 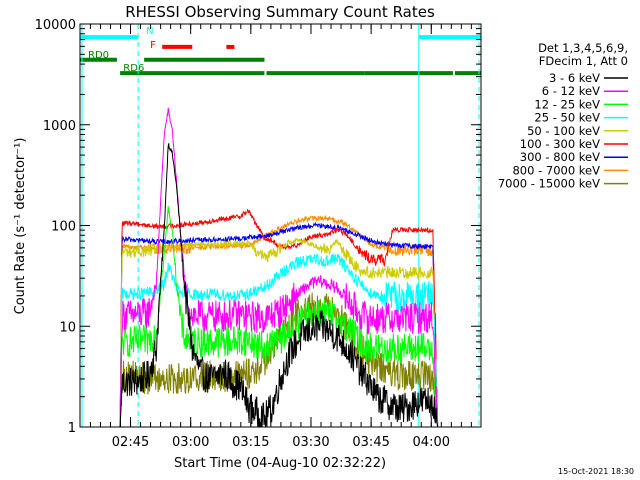 I want to click on legend-label: 3 - 6 keV, so click(x=574, y=78).